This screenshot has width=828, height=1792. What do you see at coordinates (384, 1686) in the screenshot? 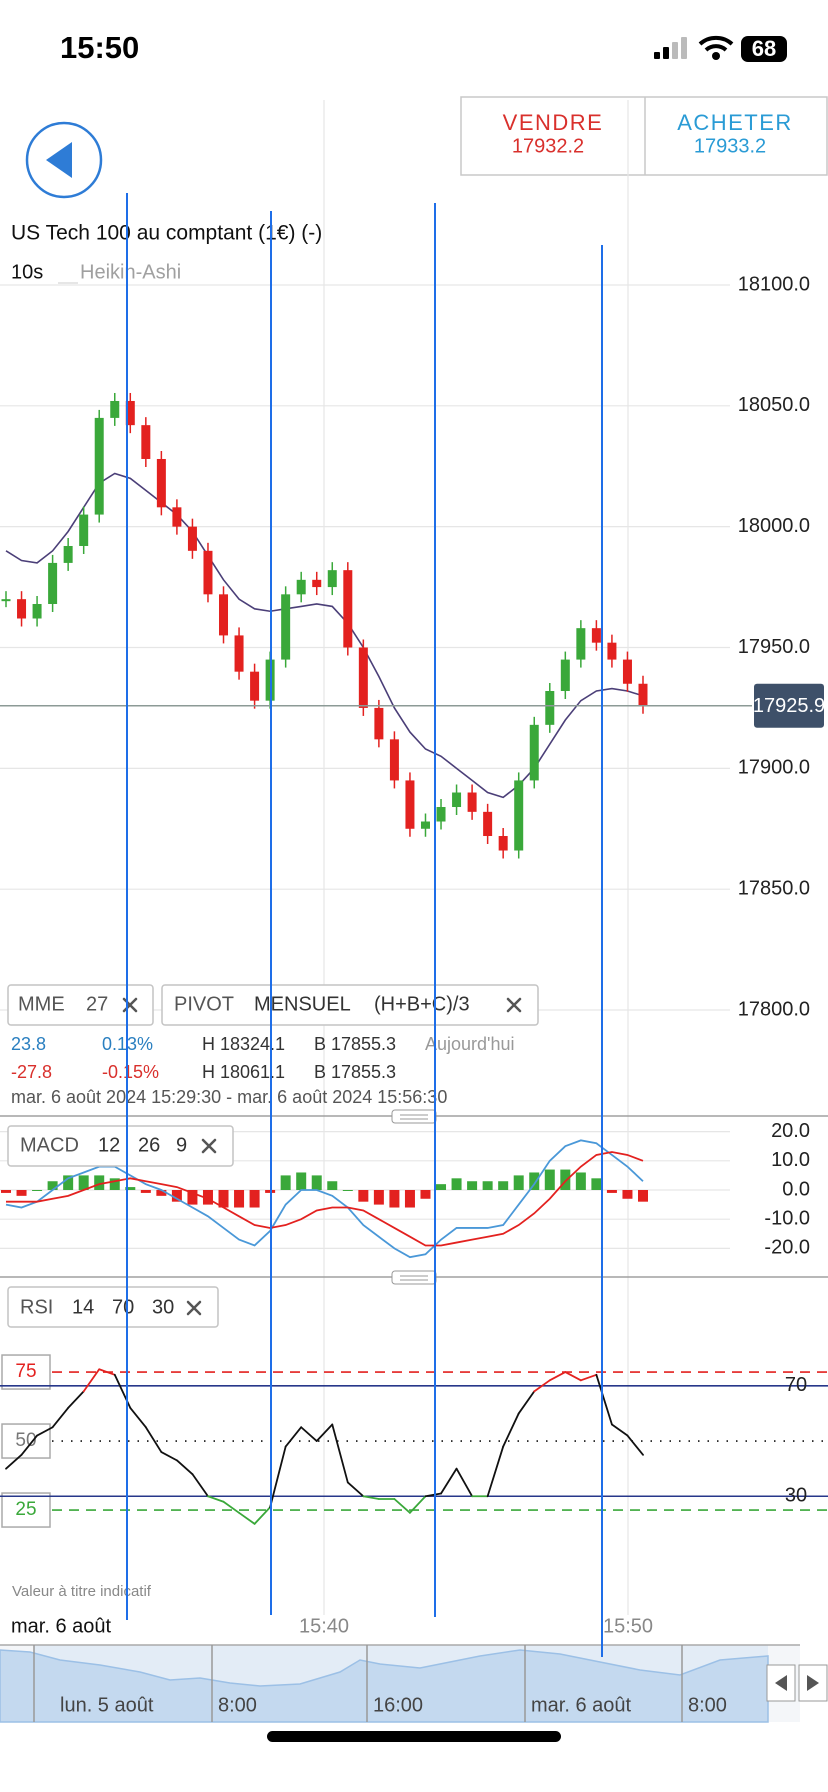
I see `navigator-area` at bounding box center [384, 1686].